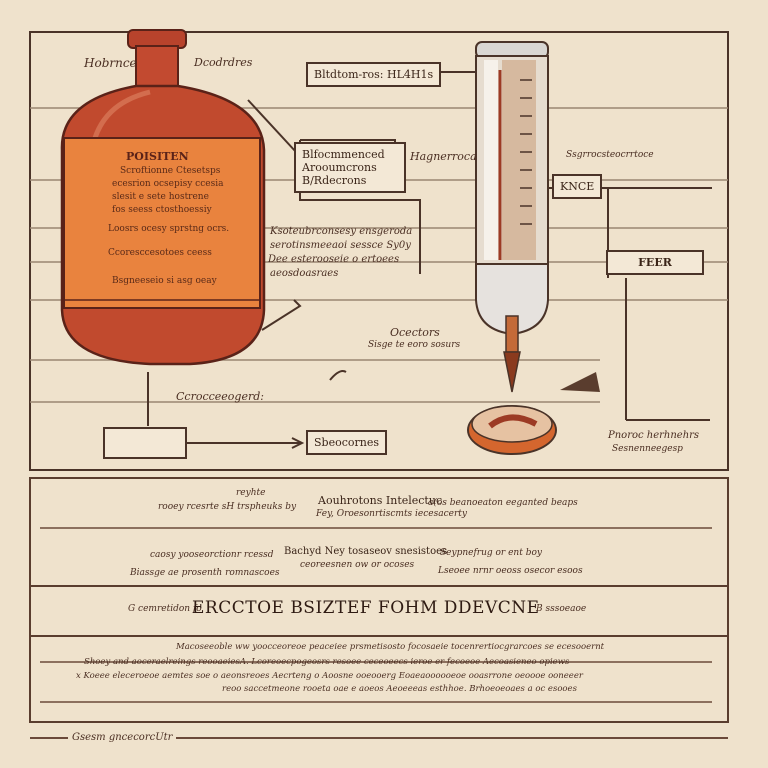 Image resolution: width=768 pixels, height=768 pixels. I want to click on headline-pre: G cemretidon fo, so click(165, 609).